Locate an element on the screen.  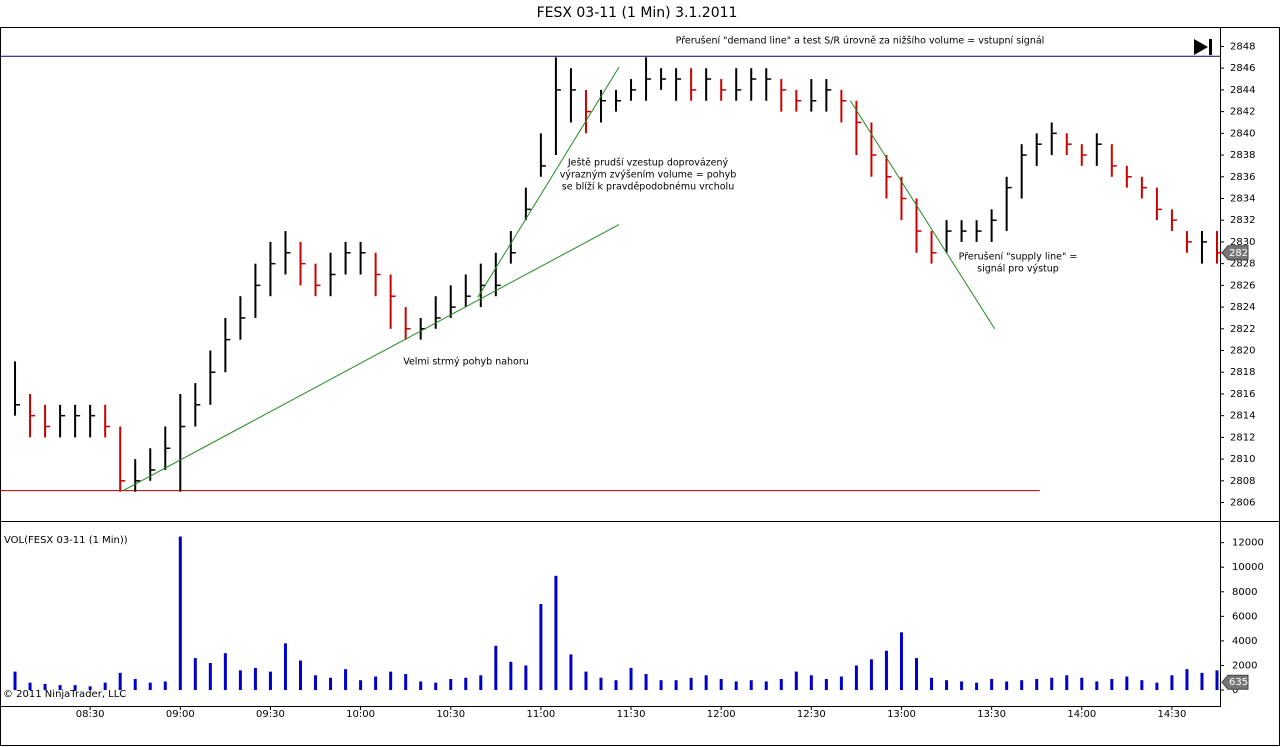
x-tick-label: 10:00 is located at coordinates (360, 714).